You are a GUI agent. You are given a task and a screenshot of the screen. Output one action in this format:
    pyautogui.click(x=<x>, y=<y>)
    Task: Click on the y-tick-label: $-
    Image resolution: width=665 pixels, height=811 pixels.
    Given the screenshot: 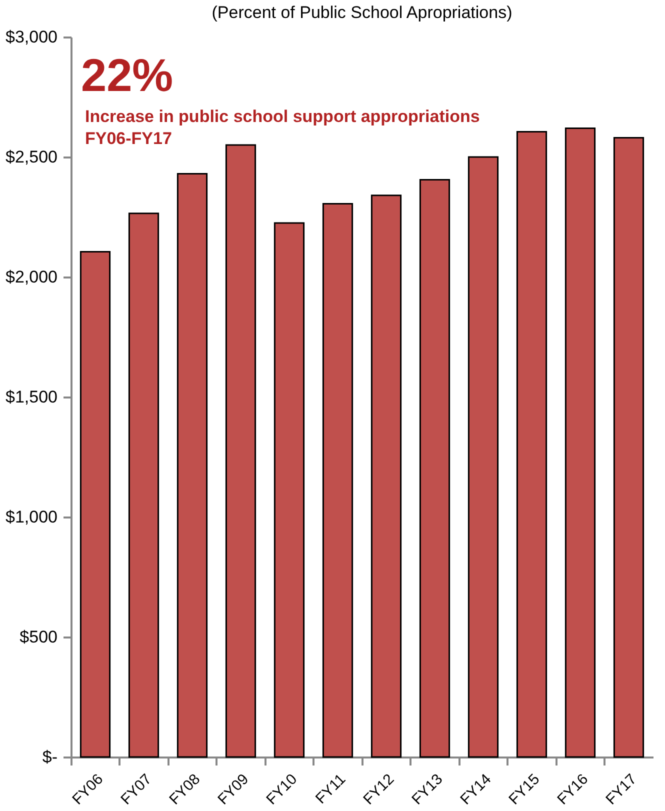 What is the action you would take?
    pyautogui.click(x=50, y=757)
    